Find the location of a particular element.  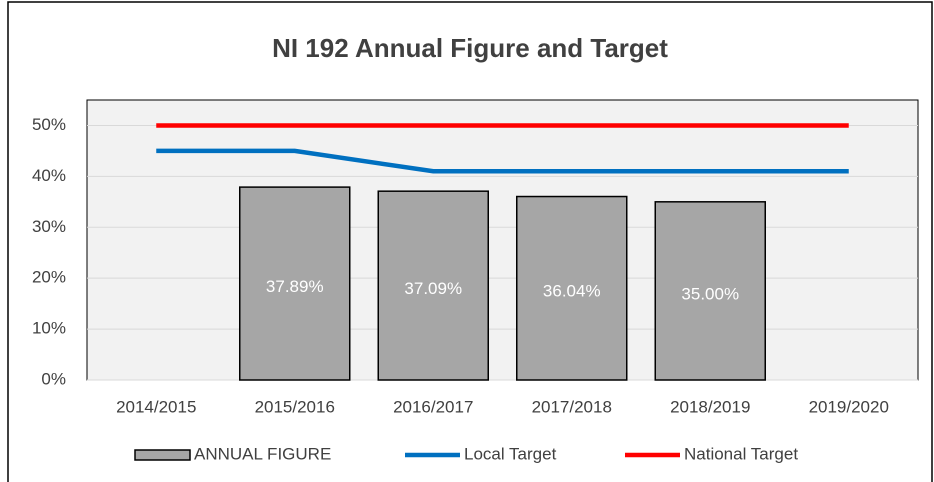

chart-title: NI 192 Annual Figure and Target is located at coordinates (470, 48).